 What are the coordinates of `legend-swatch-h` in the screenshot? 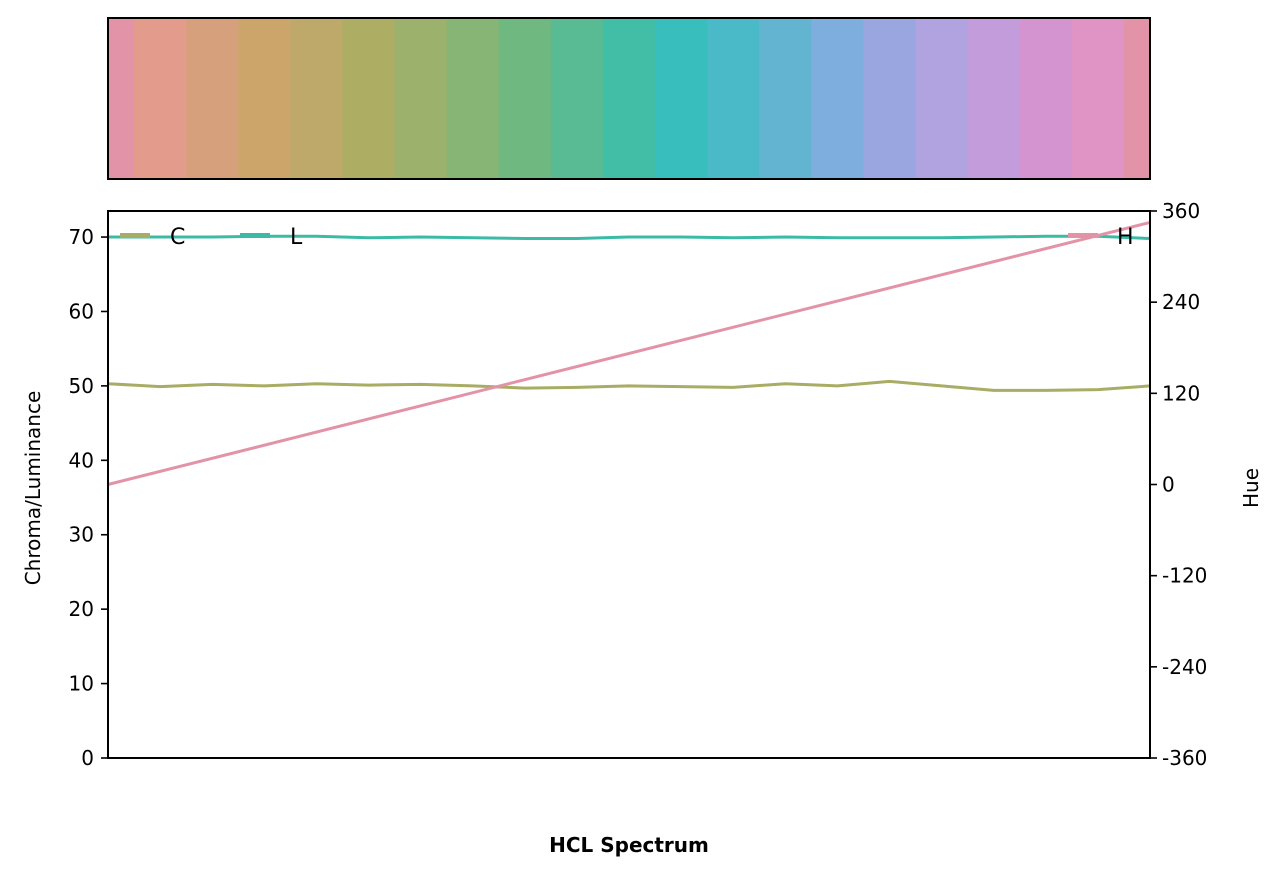 It's located at (1083, 235).